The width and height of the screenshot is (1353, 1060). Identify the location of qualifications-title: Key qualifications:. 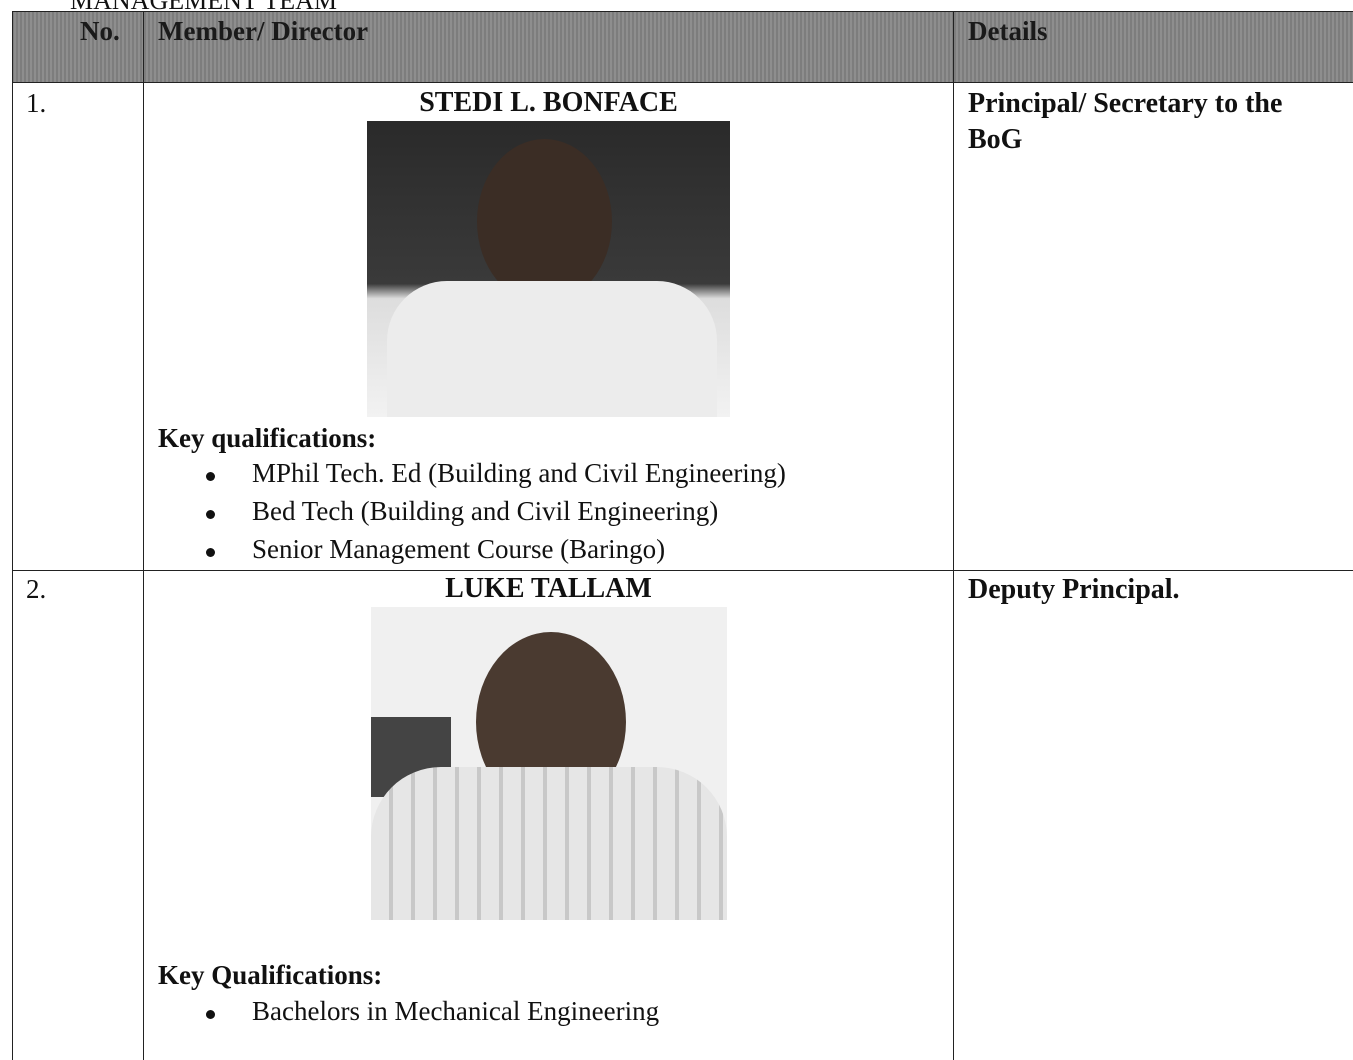
(267, 438).